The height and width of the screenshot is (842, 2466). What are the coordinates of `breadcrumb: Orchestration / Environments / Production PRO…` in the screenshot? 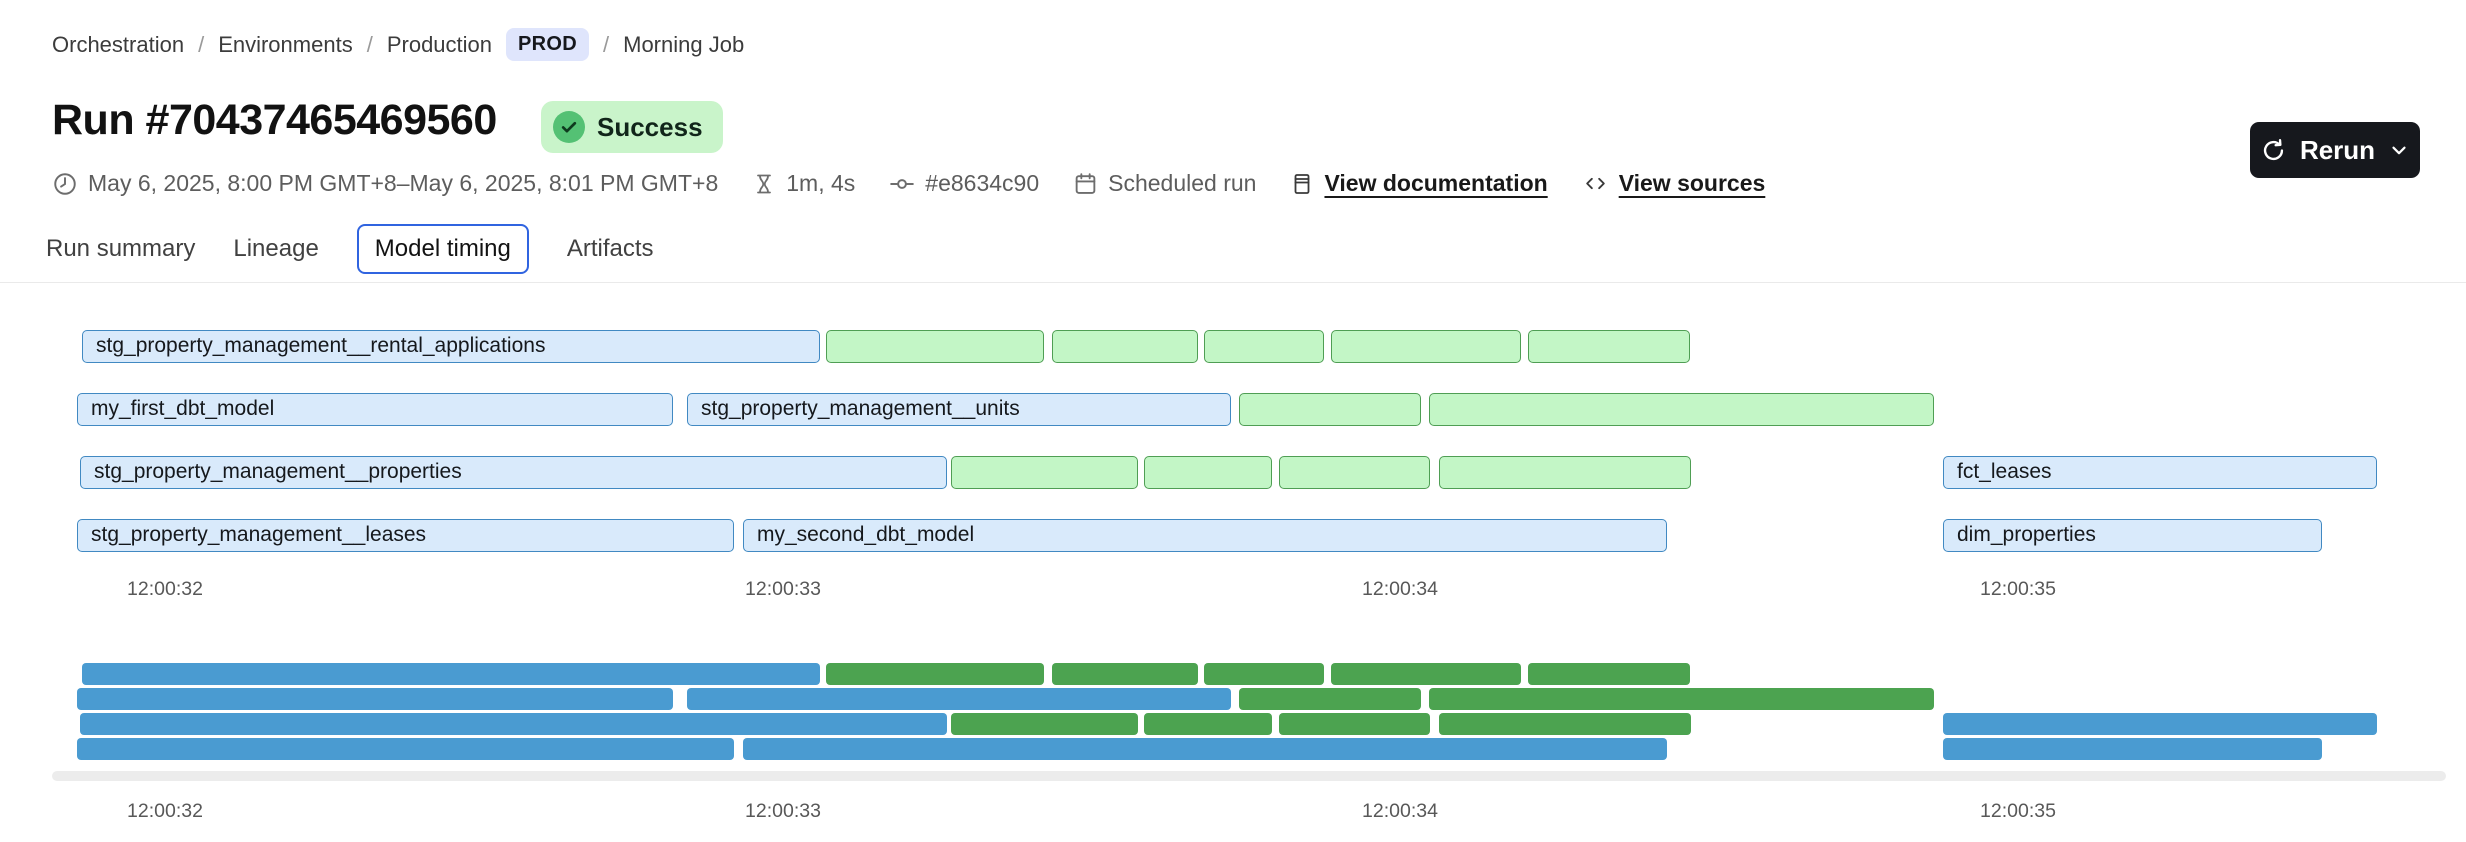 It's located at (398, 44).